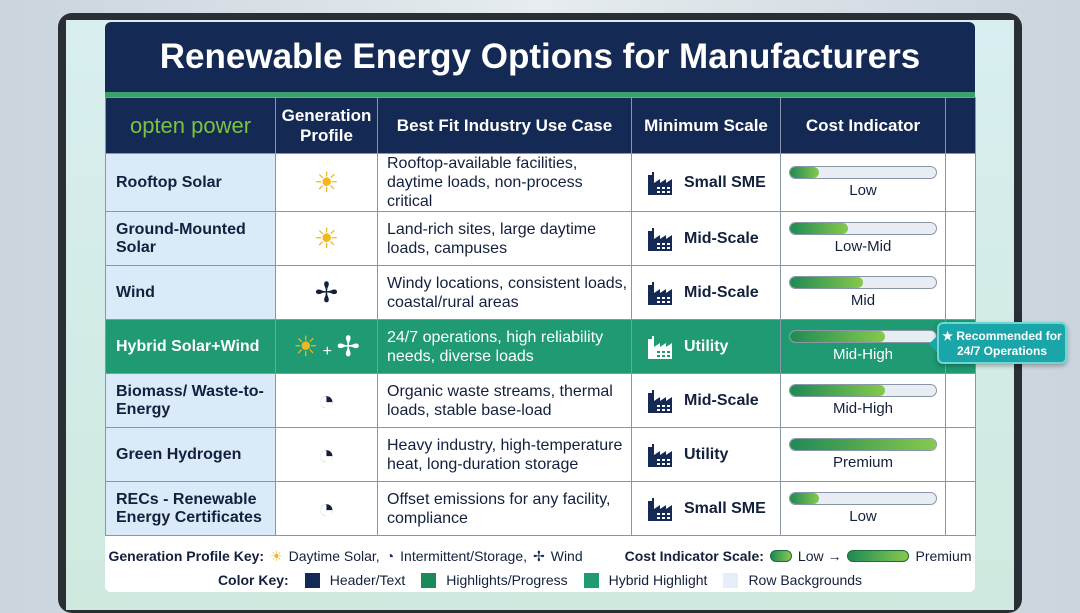 The image size is (1080, 613). I want to click on low-pill, so click(780, 556).